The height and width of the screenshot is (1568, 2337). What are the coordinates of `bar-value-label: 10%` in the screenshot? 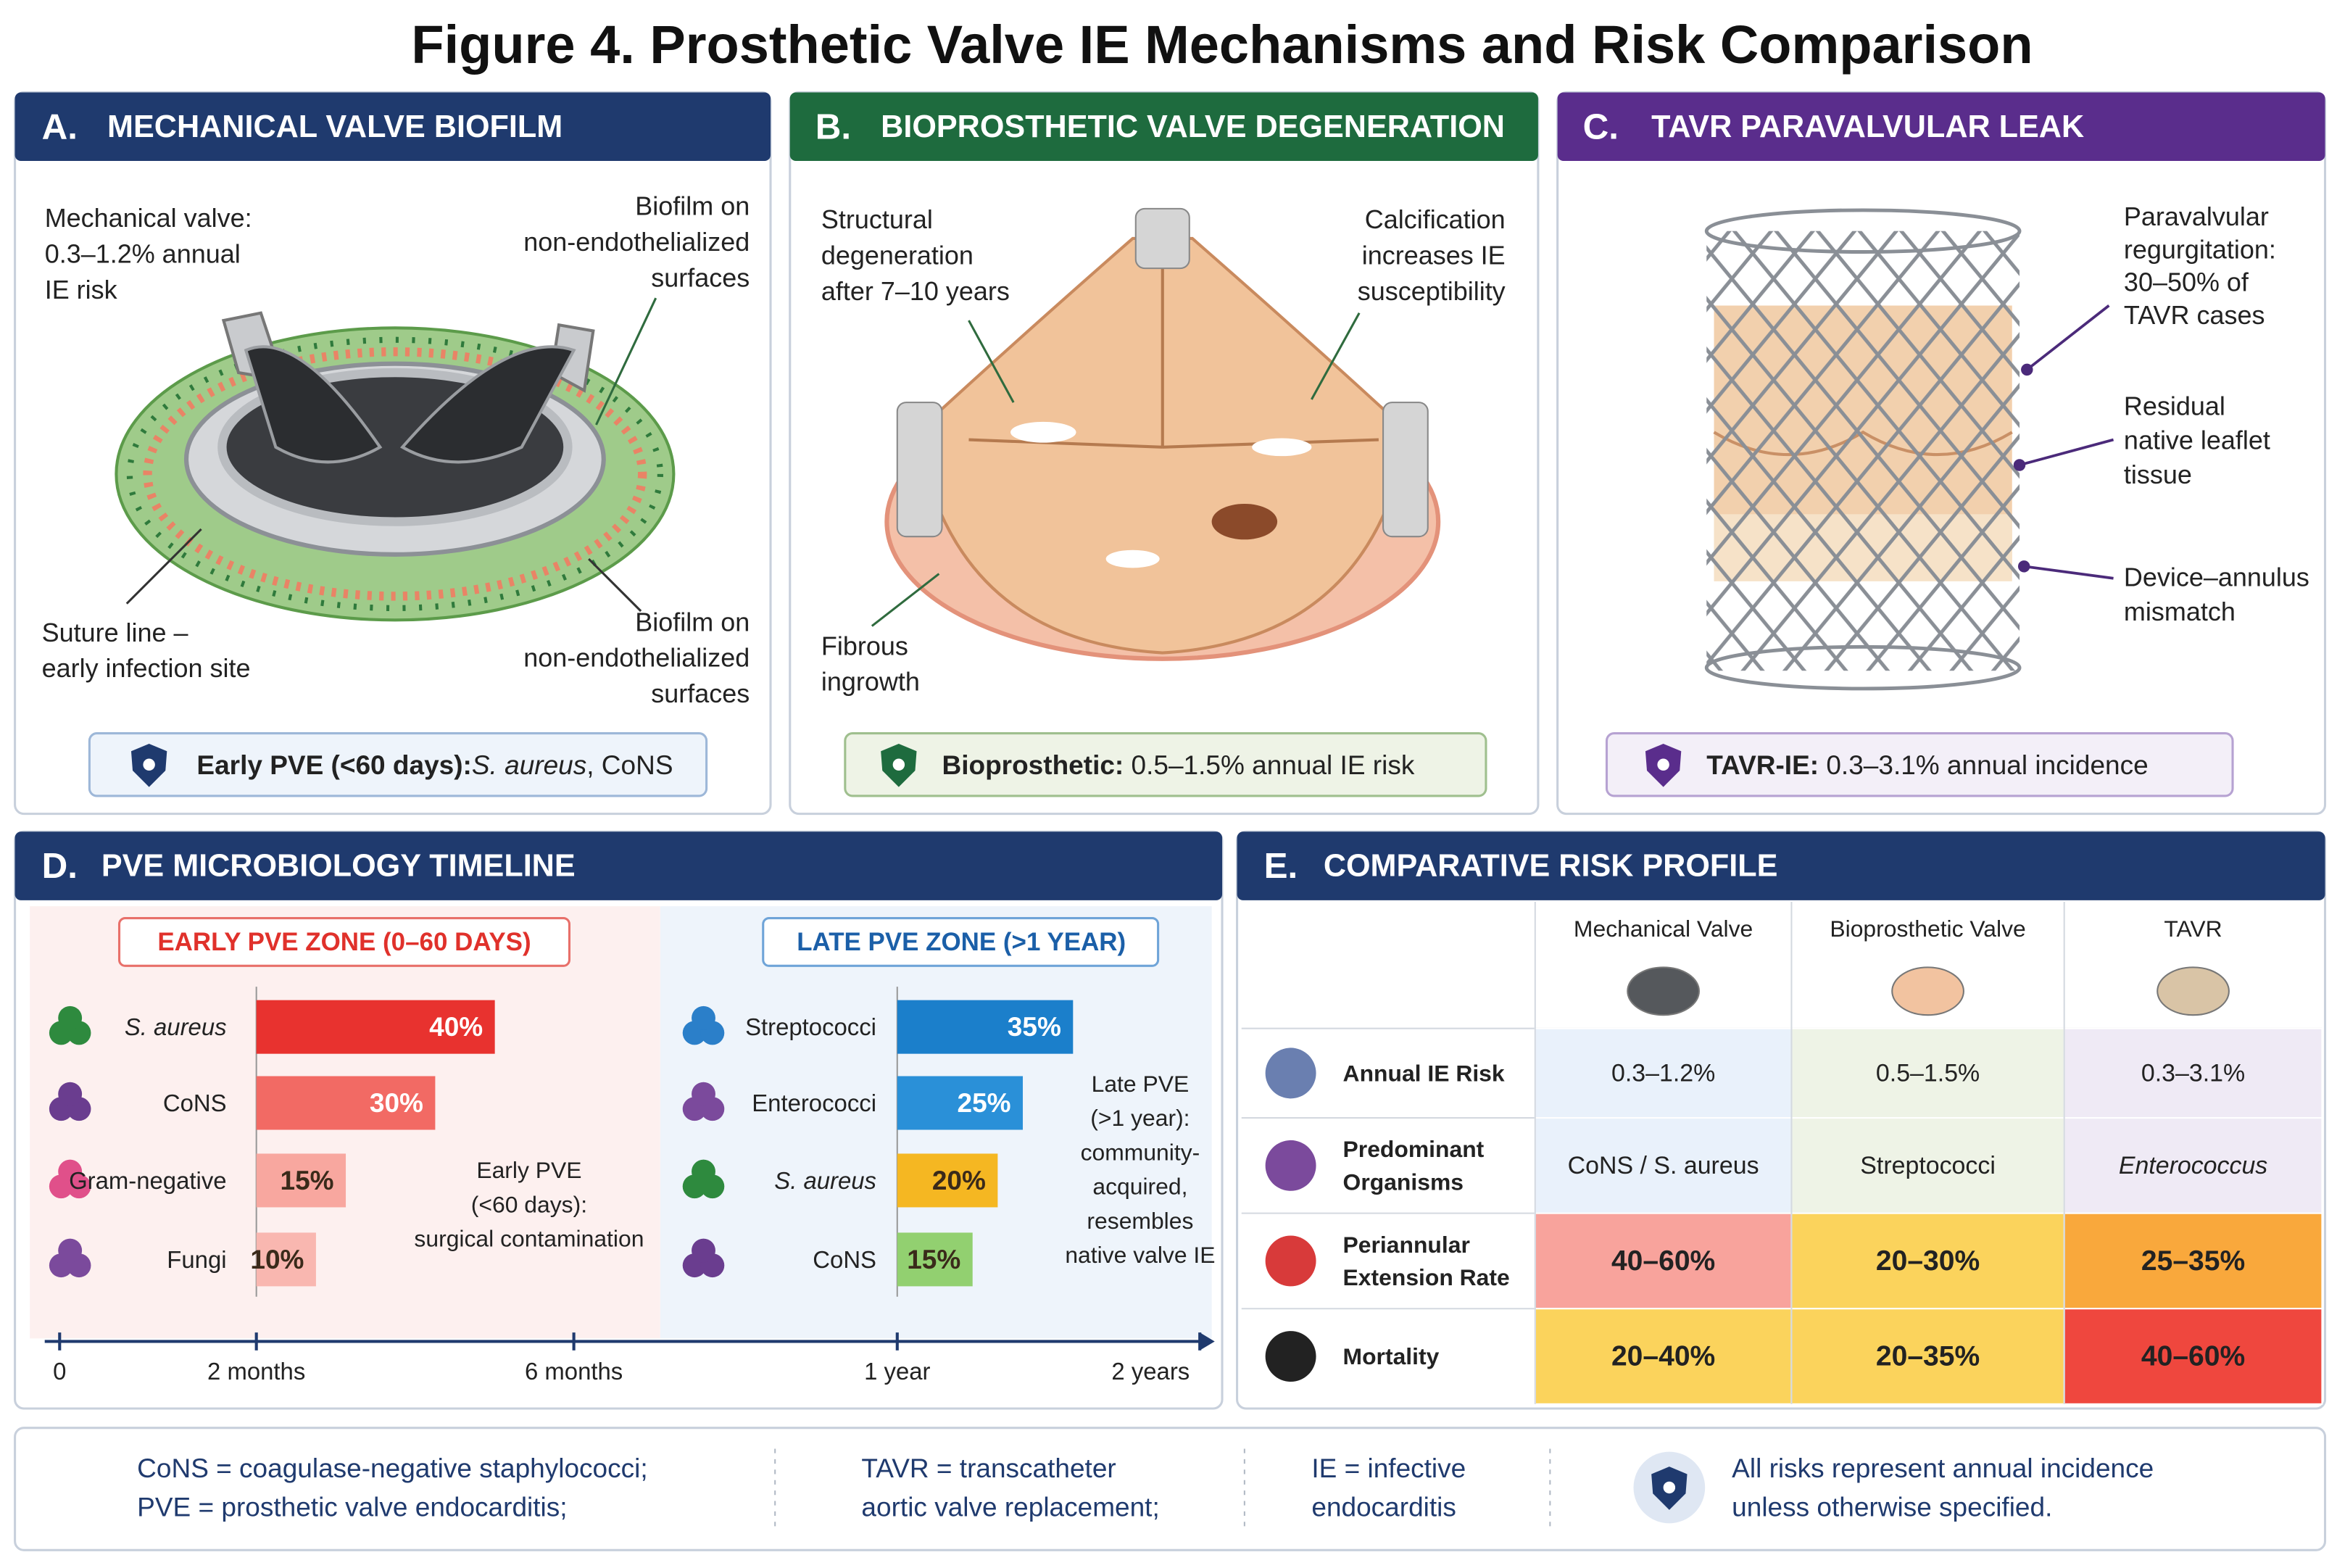 It's located at (277, 1259).